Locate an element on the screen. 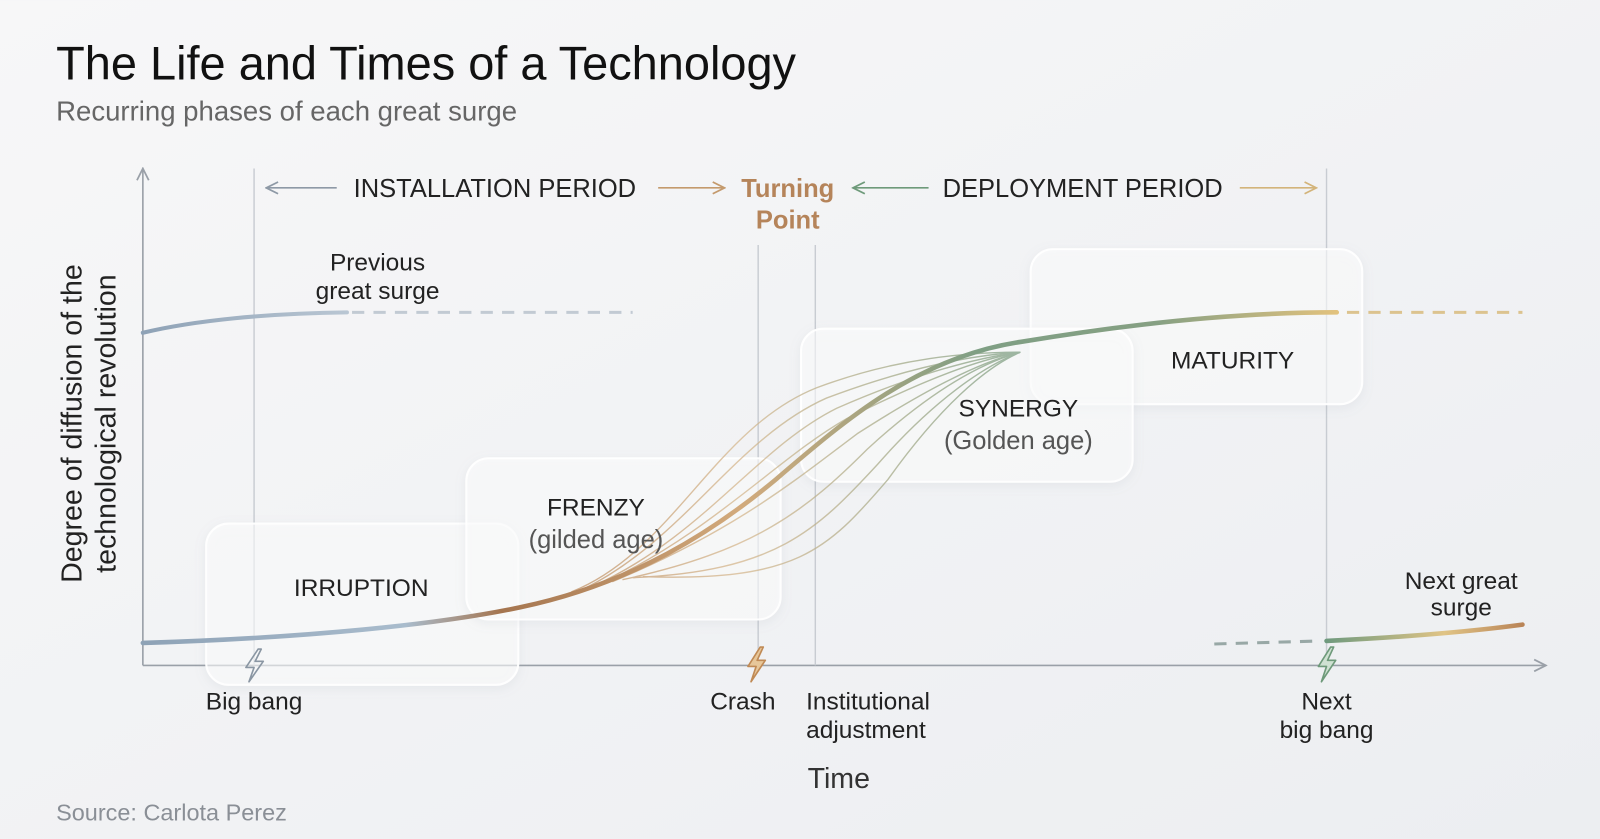 The height and width of the screenshot is (839, 1600). next-surge-dashed is located at coordinates (1268, 642).